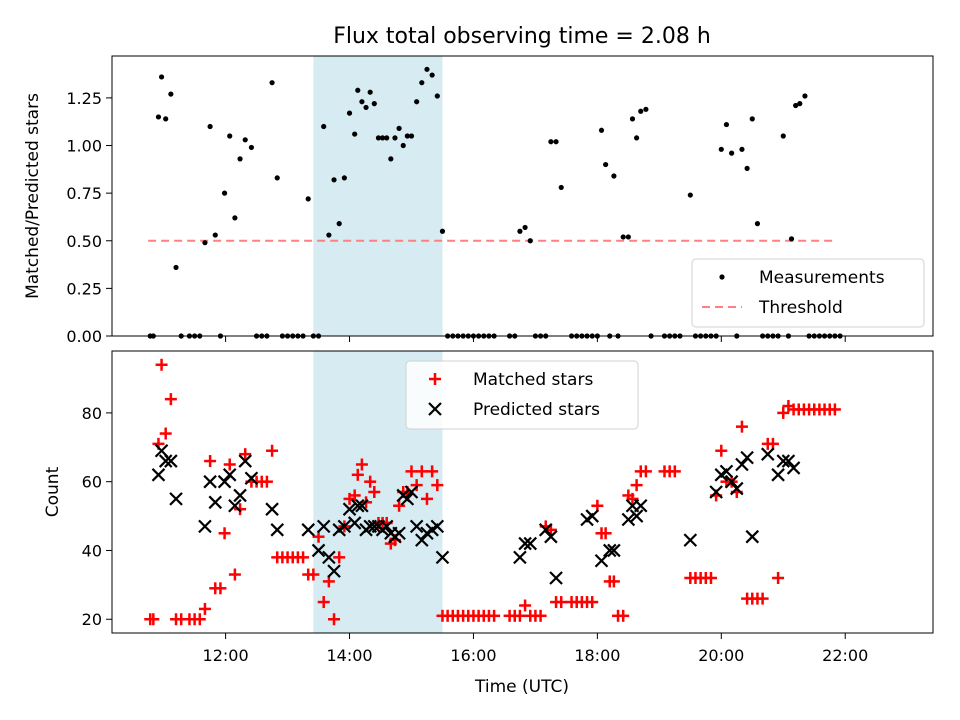 The image size is (960, 720). What do you see at coordinates (522, 395) in the screenshot?
I see `bottom-legend-box` at bounding box center [522, 395].